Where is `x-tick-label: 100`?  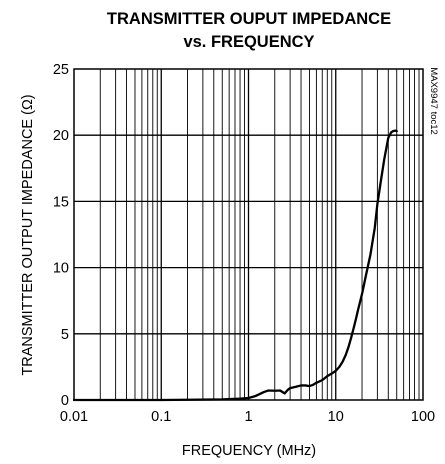 x-tick-label: 100 is located at coordinates (423, 417).